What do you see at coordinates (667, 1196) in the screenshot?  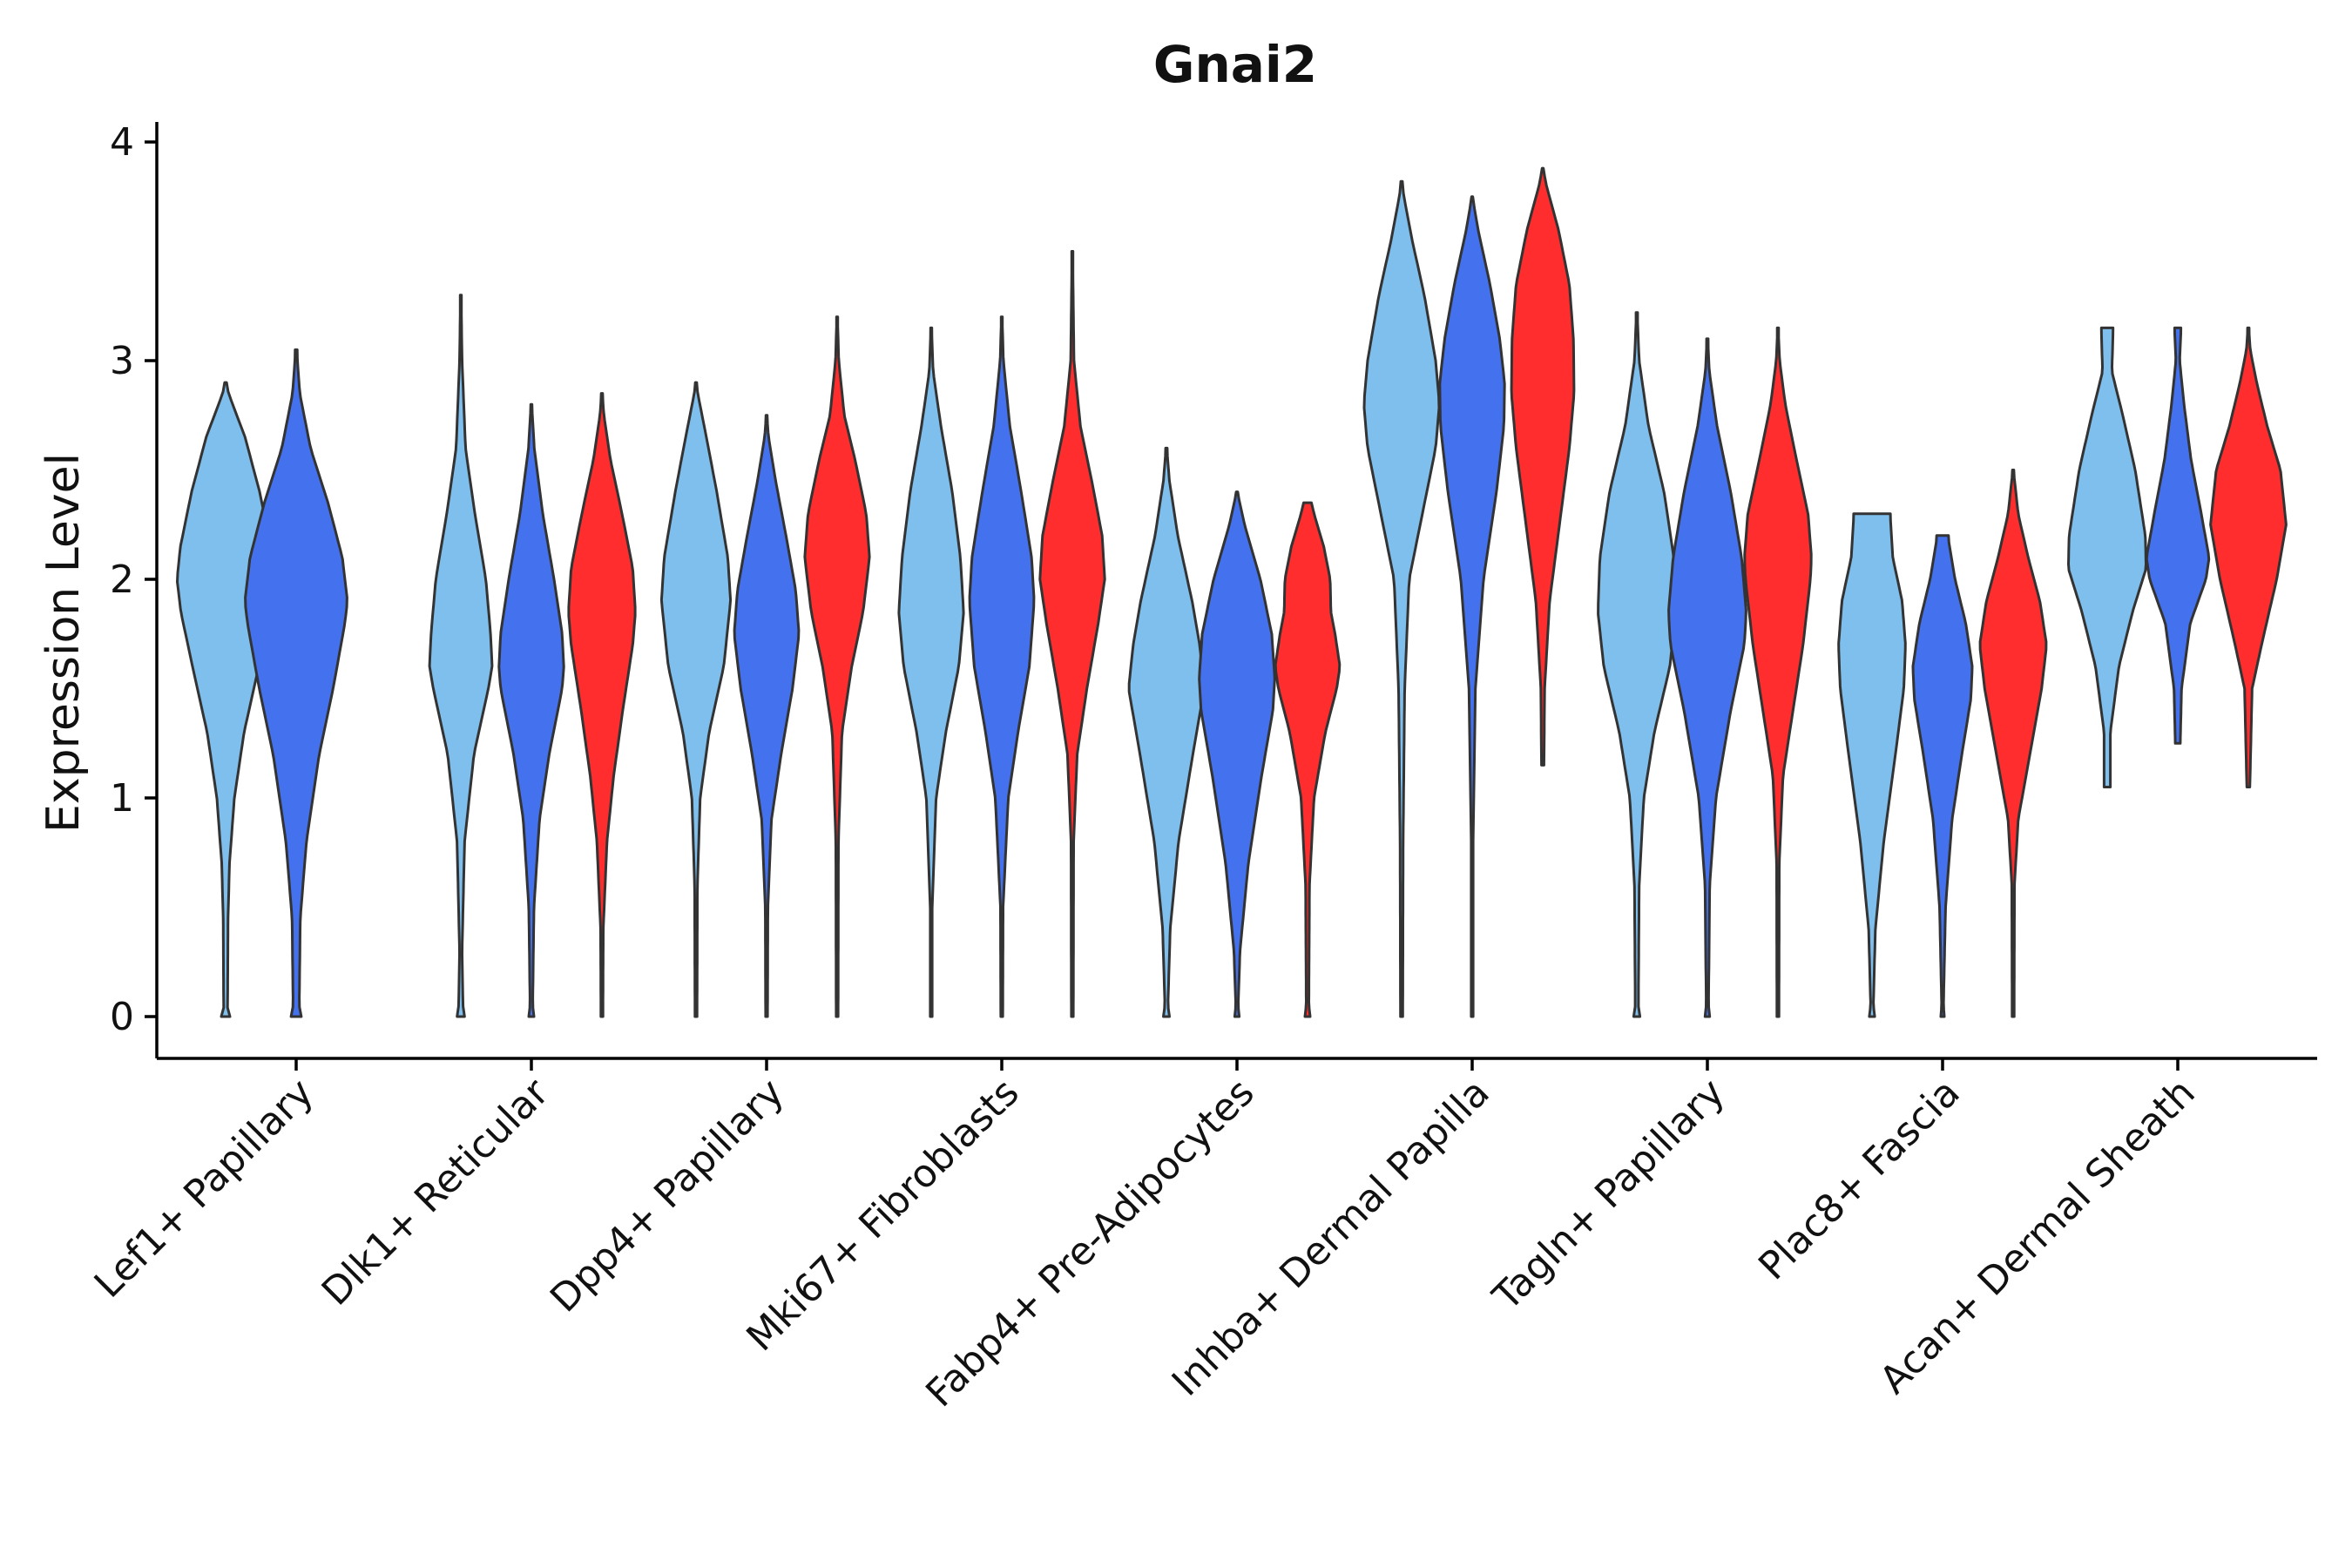 I see `x-tick-label: Dpp4+ Papillary` at bounding box center [667, 1196].